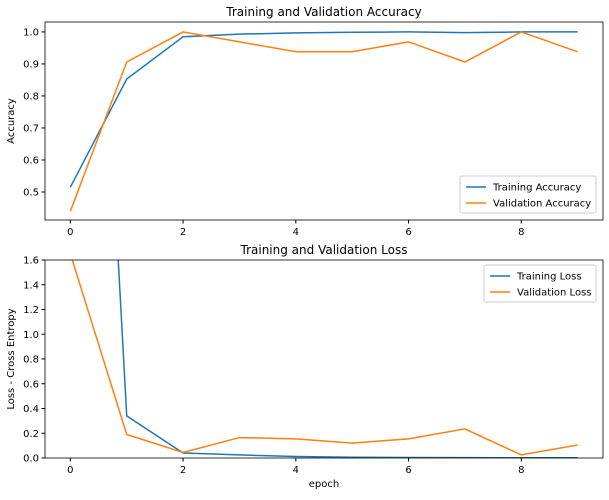 This screenshot has height=500, width=609. Describe the element at coordinates (31, 434) in the screenshot. I see `y-tick-label: 0.2` at that location.